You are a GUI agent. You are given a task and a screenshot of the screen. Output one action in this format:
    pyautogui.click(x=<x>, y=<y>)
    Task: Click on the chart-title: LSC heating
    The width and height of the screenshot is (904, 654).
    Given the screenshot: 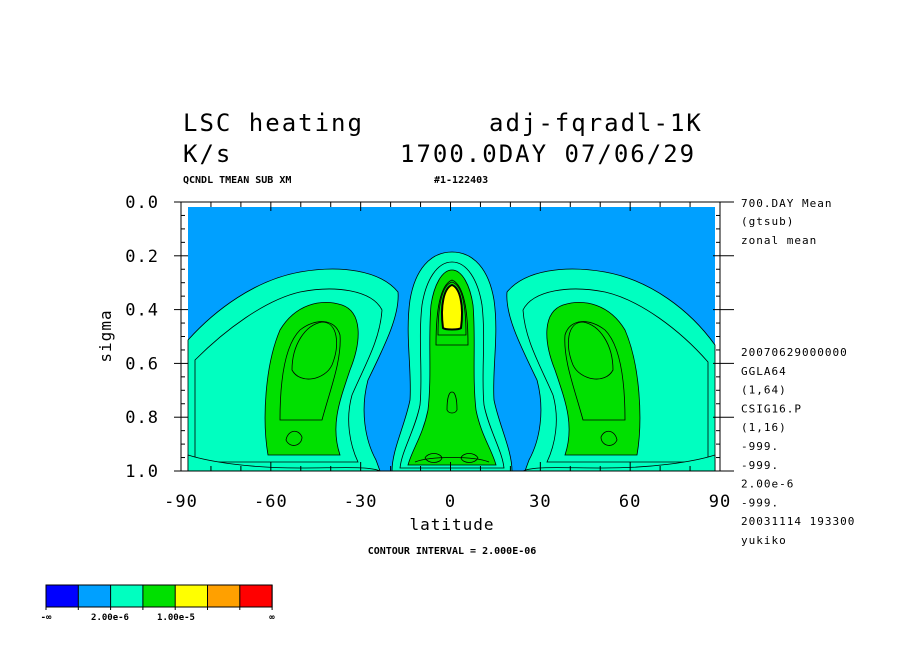 What is the action you would take?
    pyautogui.click(x=273, y=123)
    